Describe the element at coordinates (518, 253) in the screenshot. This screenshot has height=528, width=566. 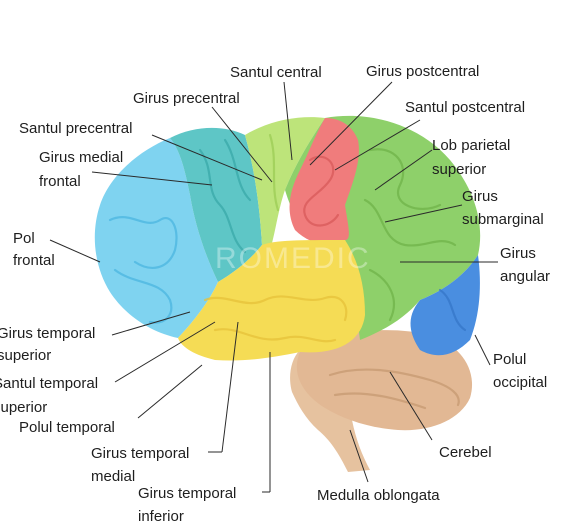
I see `label-girus-angular-line1: Girus` at that location.